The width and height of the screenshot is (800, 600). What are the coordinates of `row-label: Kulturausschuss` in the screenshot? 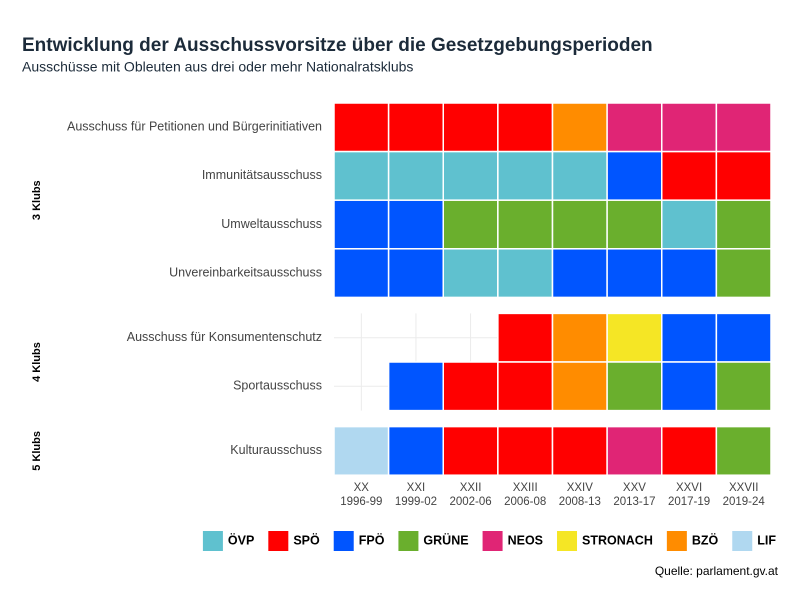 It's located at (276, 450).